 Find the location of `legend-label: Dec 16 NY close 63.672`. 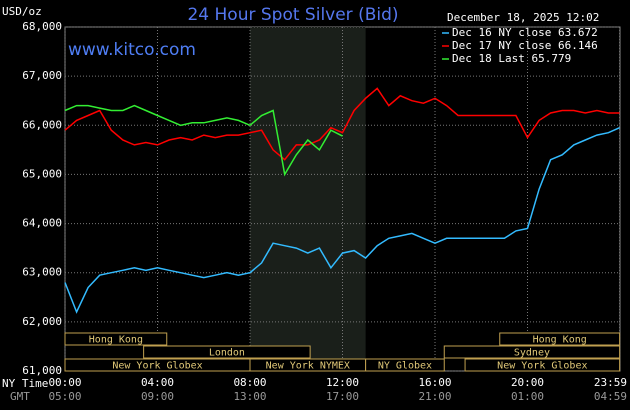

legend-label: Dec 16 NY close 63.672 is located at coordinates (525, 32).